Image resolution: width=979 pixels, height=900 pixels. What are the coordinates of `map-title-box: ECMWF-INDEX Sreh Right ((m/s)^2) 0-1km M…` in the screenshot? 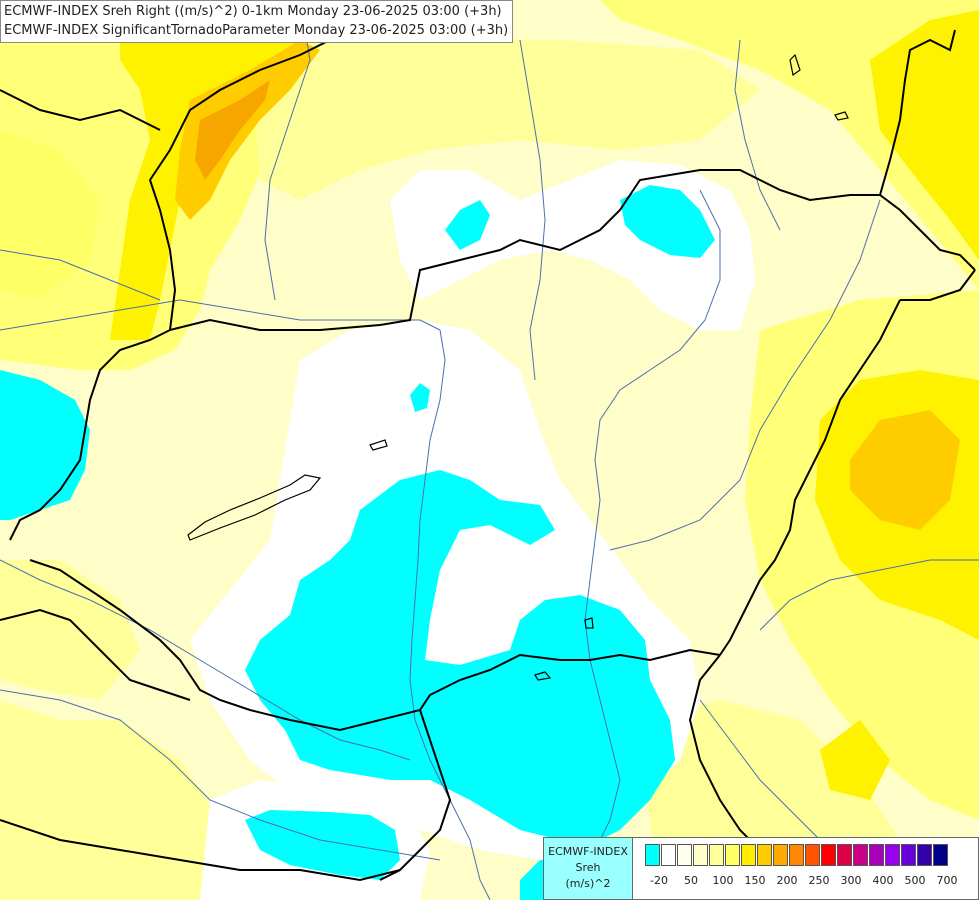 It's located at (257, 21).